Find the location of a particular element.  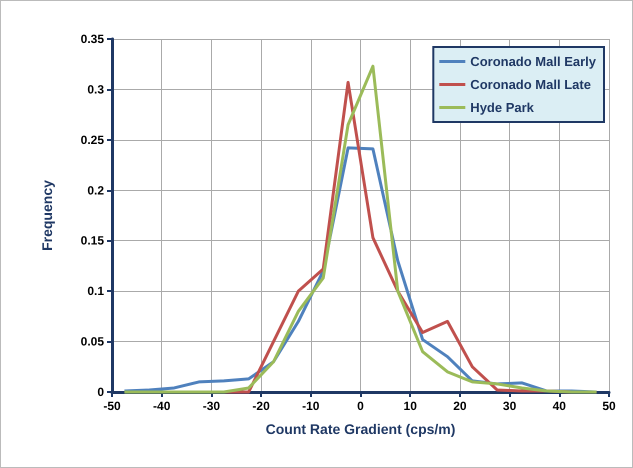

x-axis-title: Count Rate Gradient (cps/m) is located at coordinates (361, 429).